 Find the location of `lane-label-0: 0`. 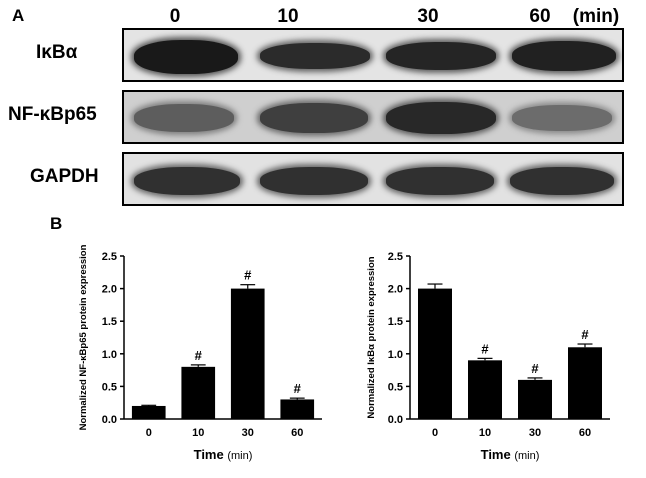

lane-label-0: 0 is located at coordinates (175, 16).